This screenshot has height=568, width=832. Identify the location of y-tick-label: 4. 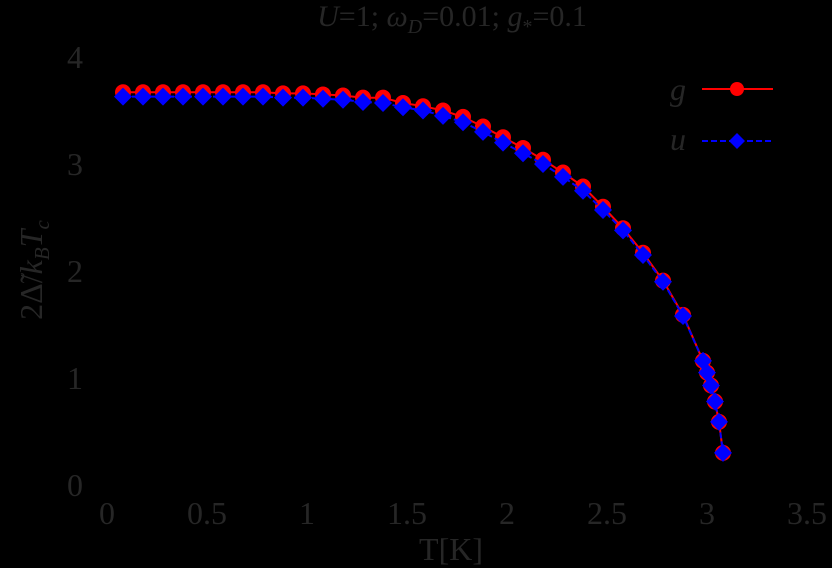
(75, 57).